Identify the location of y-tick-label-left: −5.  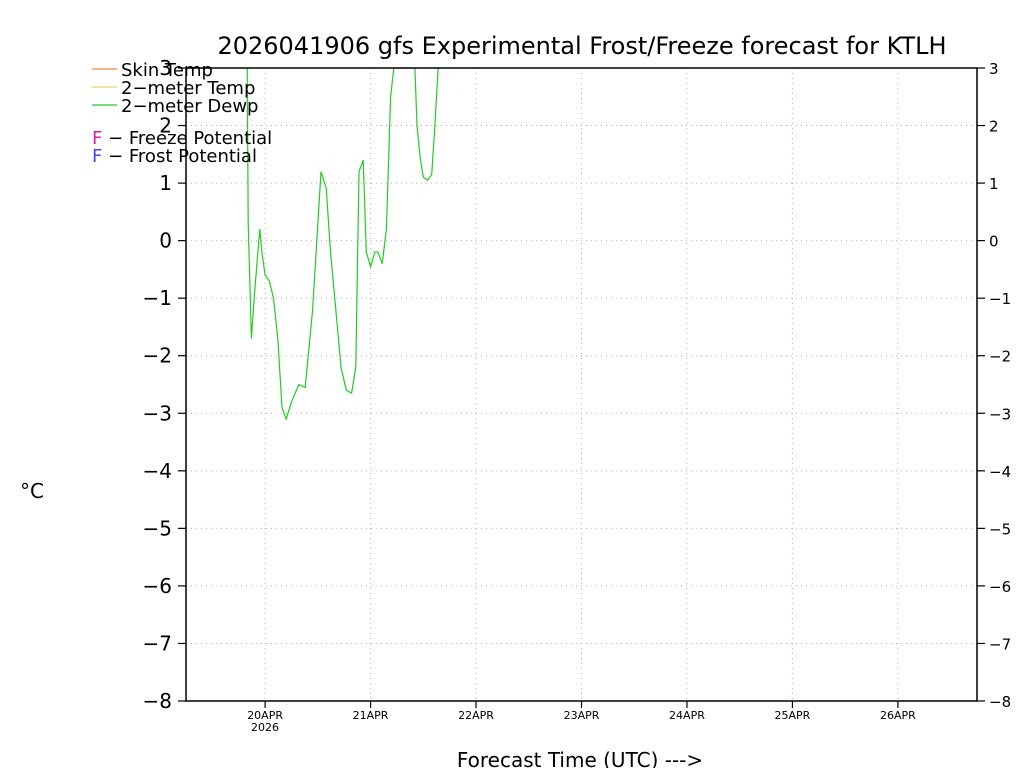
(157, 528).